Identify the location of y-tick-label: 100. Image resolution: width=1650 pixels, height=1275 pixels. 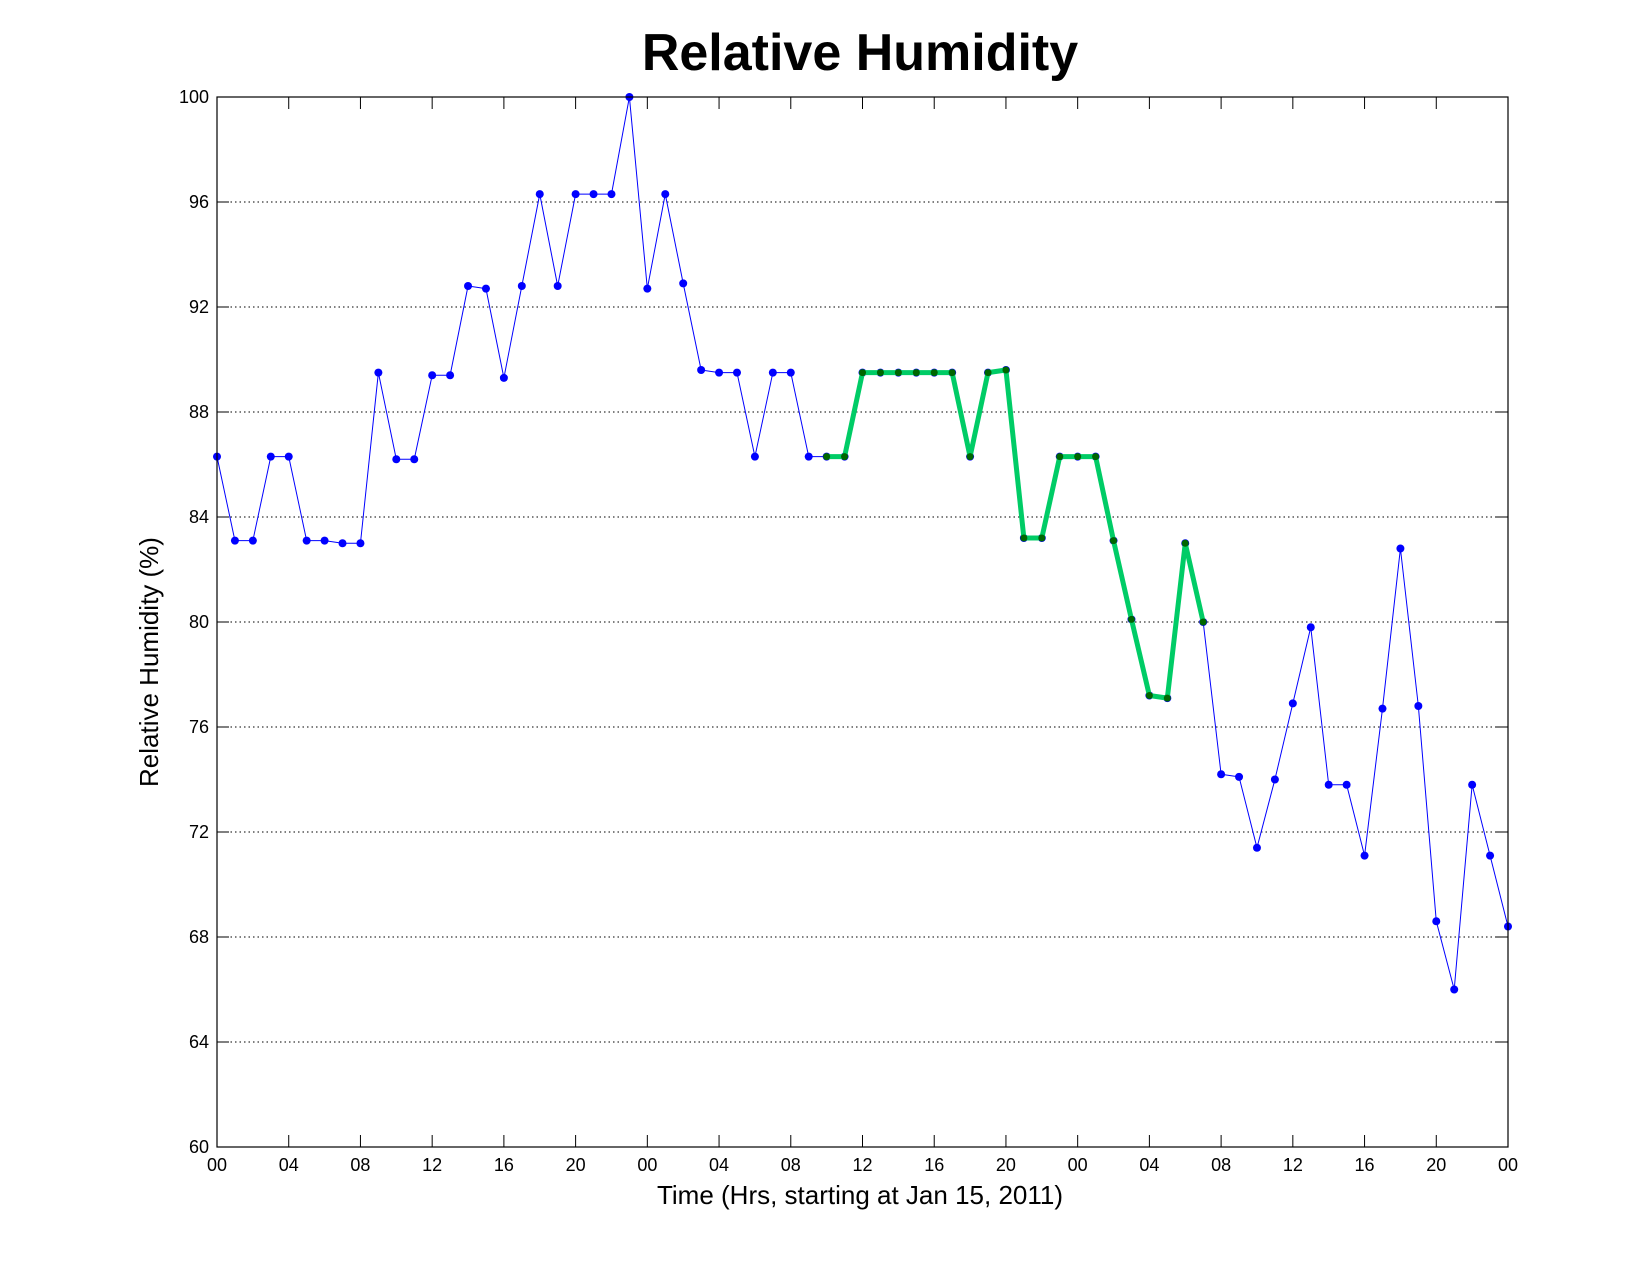
(194, 97).